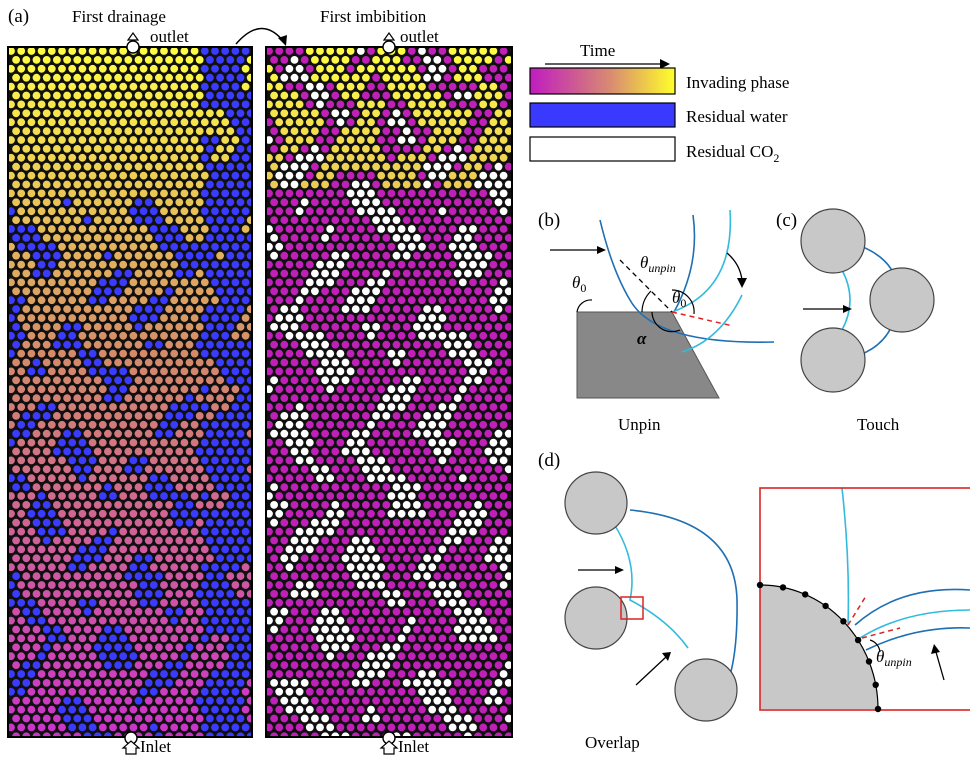 The height and width of the screenshot is (761, 970). Describe the element at coordinates (684, 263) in the screenshot. I see `interface-mid-b` at that location.